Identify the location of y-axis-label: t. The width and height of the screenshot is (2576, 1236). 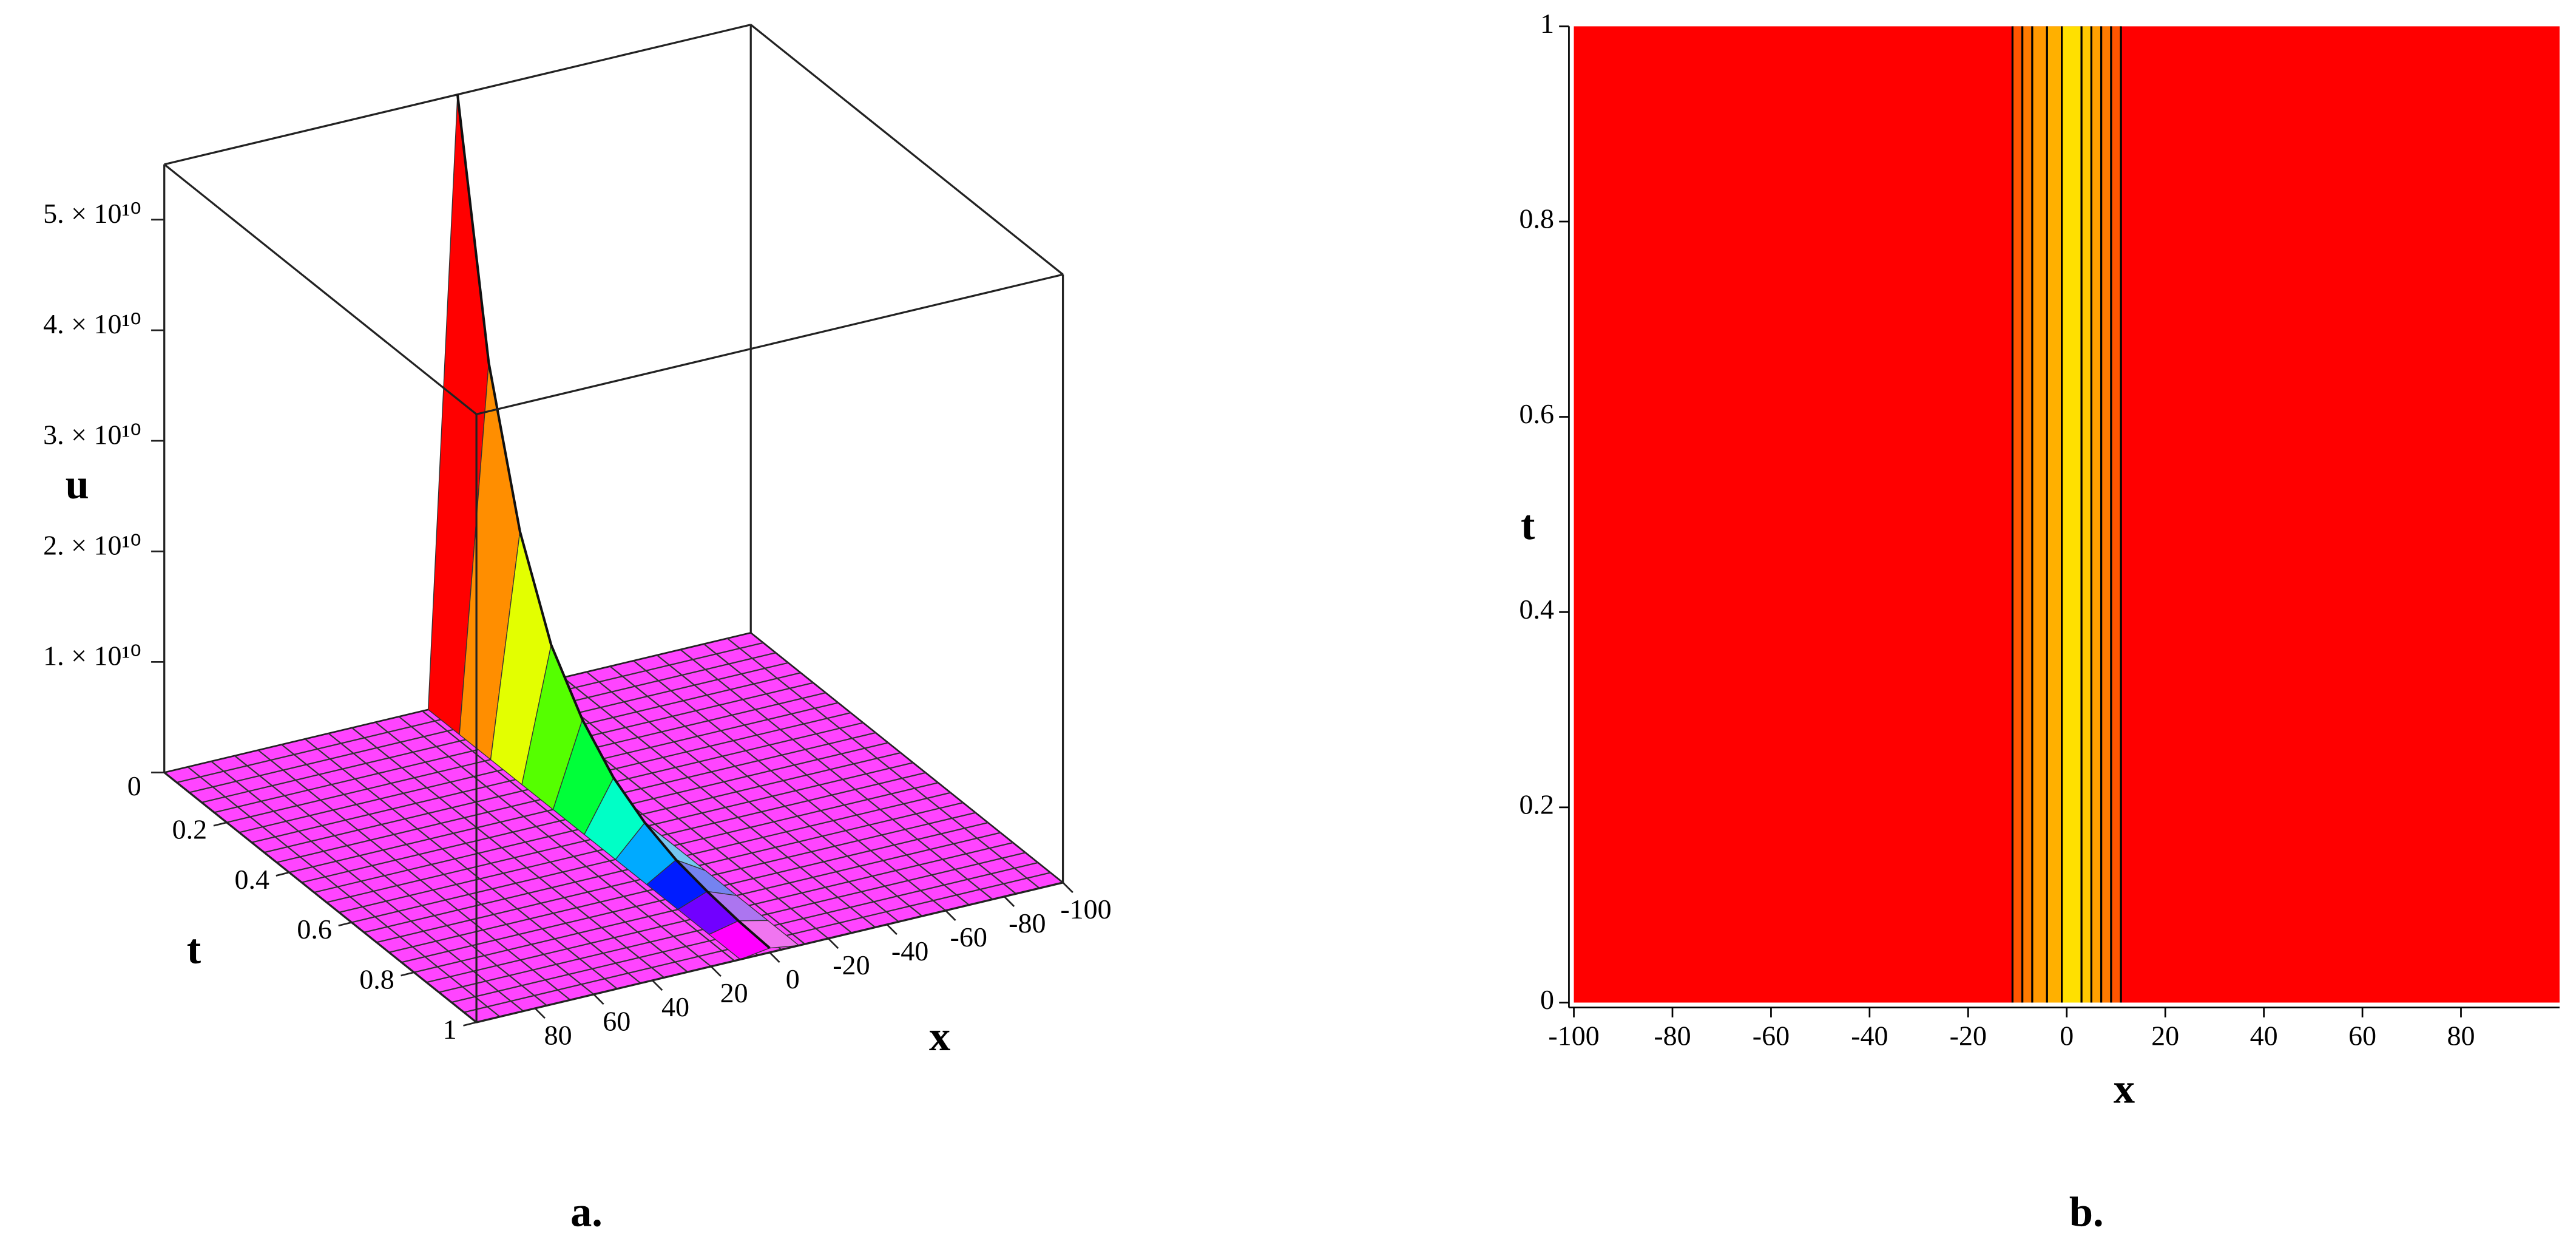
(1528, 525).